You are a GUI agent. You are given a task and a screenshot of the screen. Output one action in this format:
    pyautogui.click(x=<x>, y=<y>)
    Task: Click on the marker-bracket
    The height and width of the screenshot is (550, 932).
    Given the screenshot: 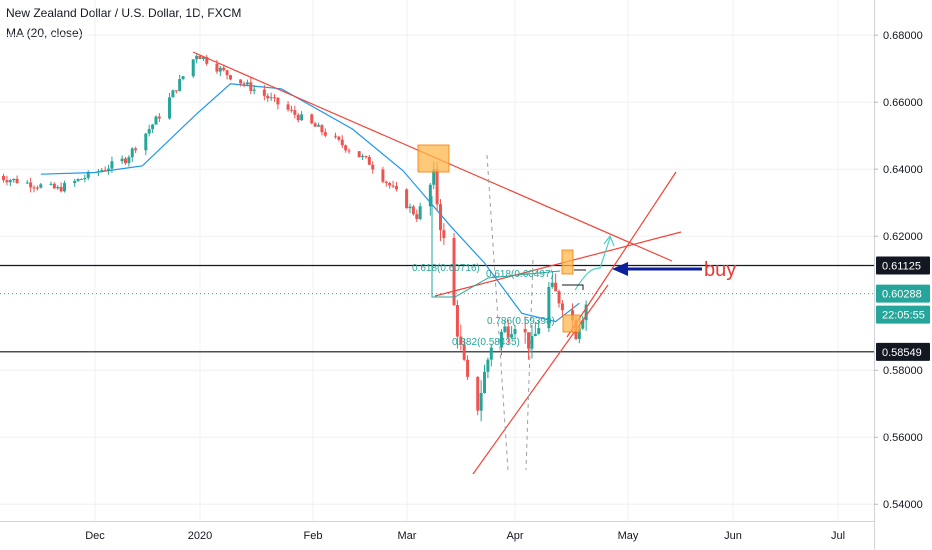 What is the action you would take?
    pyautogui.click(x=573, y=287)
    